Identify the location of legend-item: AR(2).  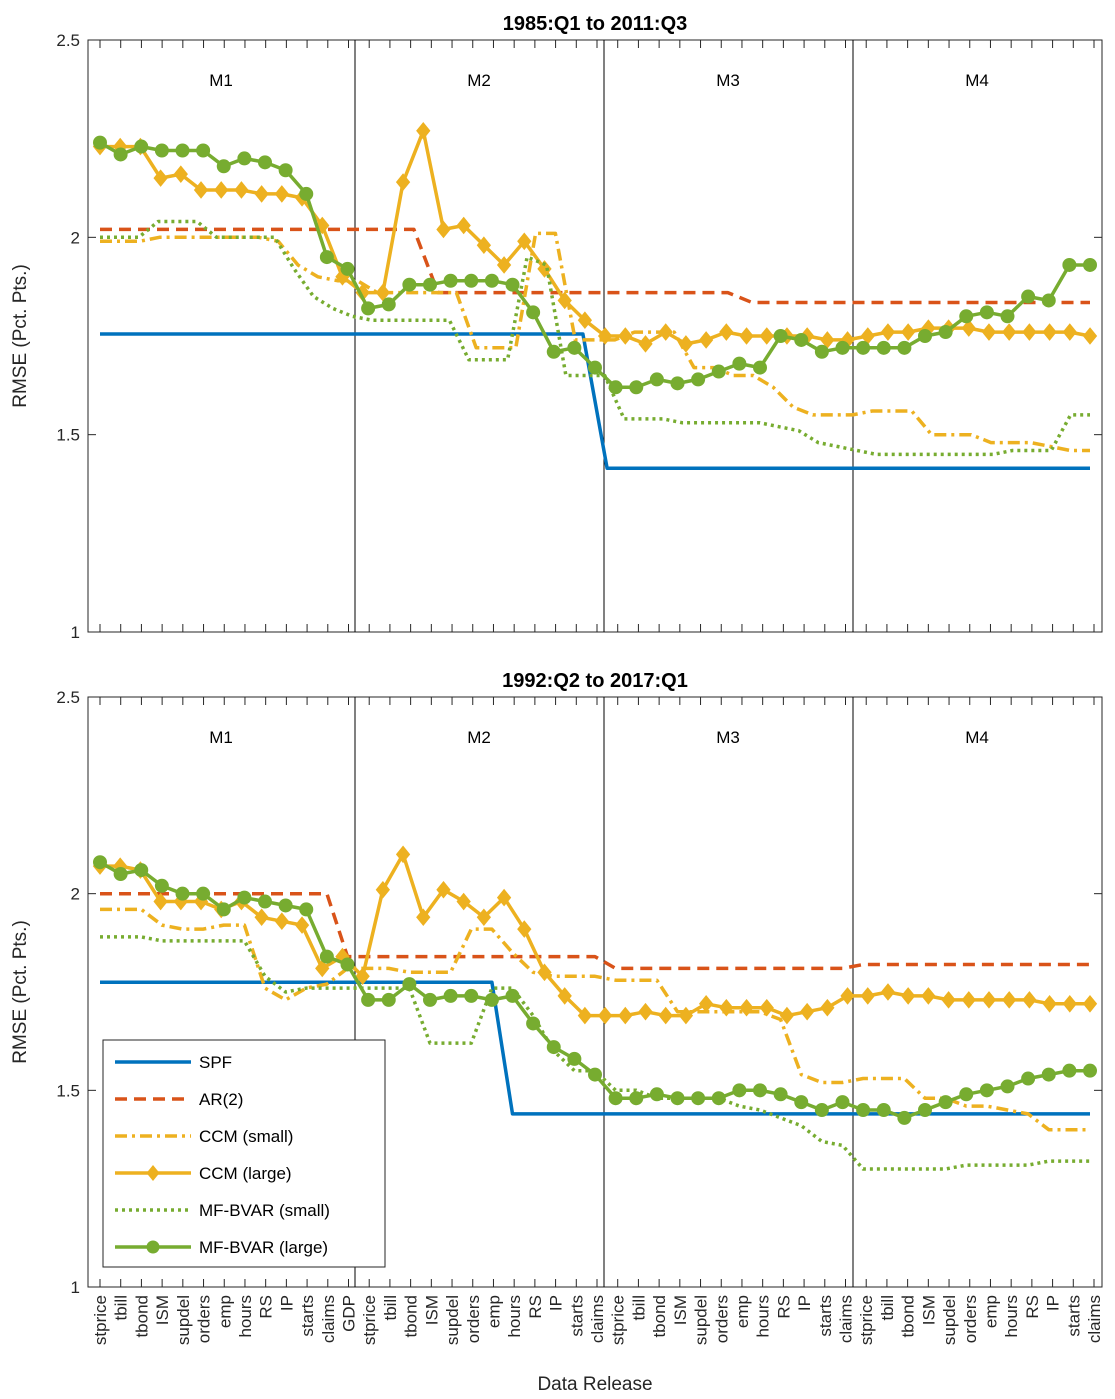
(179, 1099).